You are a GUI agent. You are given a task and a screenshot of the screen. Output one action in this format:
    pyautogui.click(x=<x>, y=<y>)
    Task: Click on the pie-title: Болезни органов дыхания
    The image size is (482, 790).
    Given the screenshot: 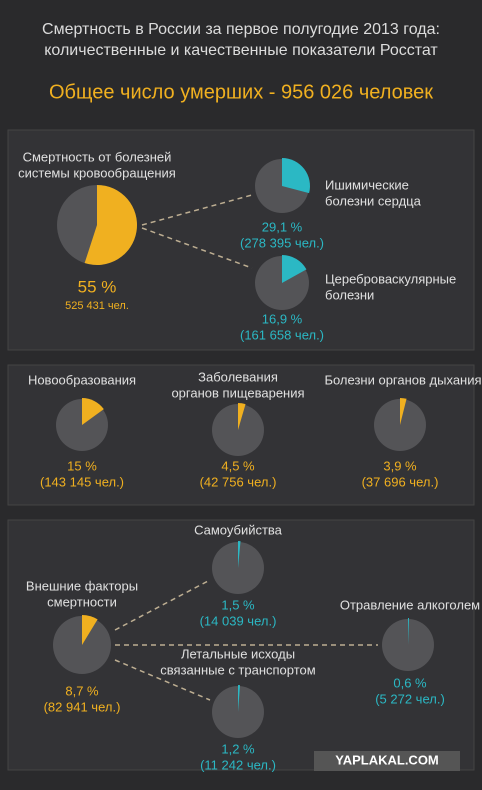 What is the action you would take?
    pyautogui.click(x=402, y=379)
    